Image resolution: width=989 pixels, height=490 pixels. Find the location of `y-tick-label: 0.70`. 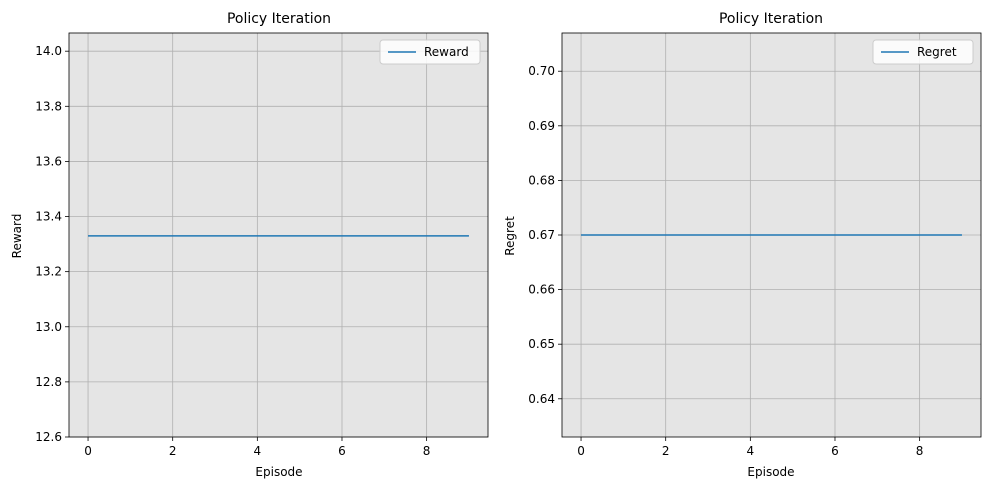

y-tick-label: 0.70 is located at coordinates (541, 71).